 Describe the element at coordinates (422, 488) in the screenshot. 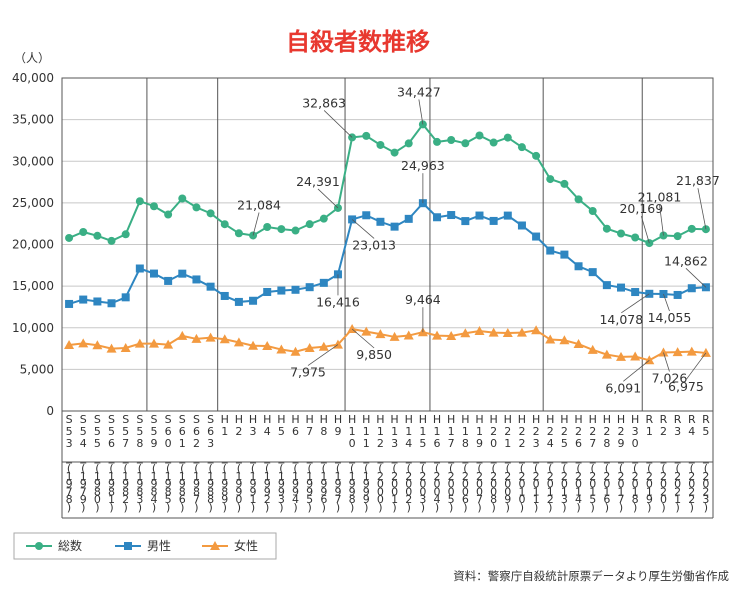

I see `x-tick-year: (2 0 0 3)` at that location.